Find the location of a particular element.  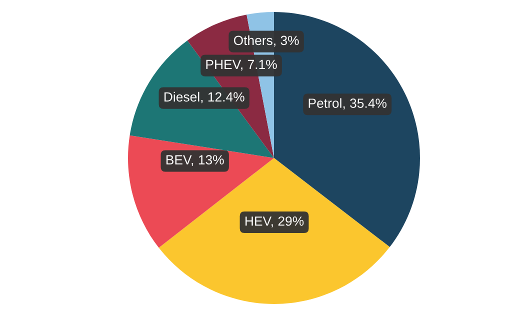

slice-label: Others, 3% is located at coordinates (266, 41).